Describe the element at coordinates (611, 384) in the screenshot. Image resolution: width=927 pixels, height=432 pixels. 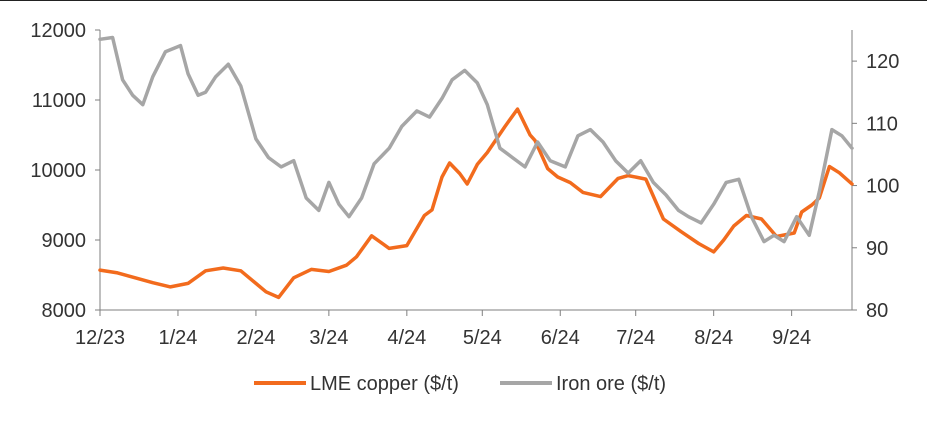
I see `legend-iron-ore-label: Iron ore ($/t)` at that location.